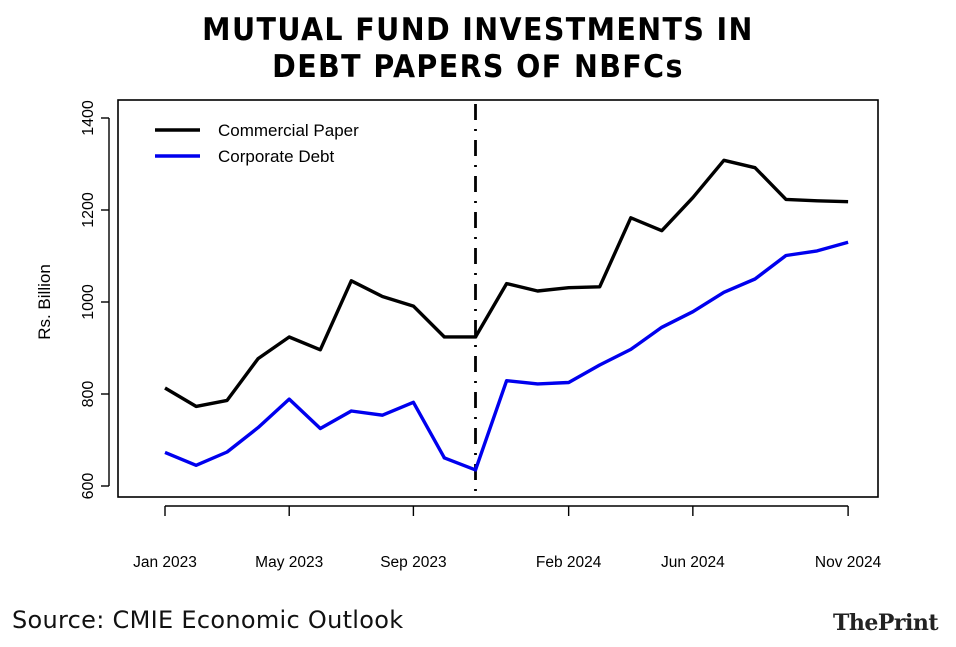  I want to click on y-tick-label-1000: 1000, so click(88, 302).